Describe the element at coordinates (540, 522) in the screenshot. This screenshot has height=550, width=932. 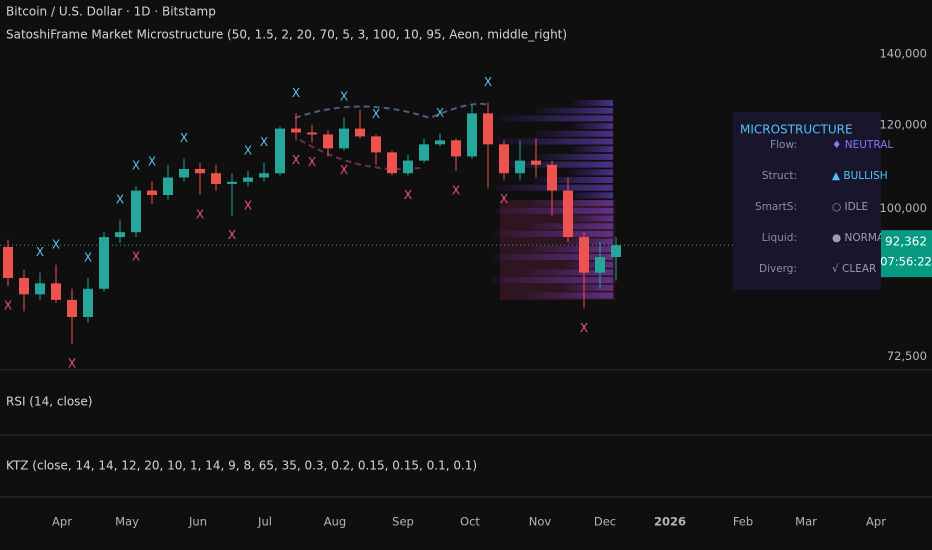
I see `x-tick-label: Nov` at that location.